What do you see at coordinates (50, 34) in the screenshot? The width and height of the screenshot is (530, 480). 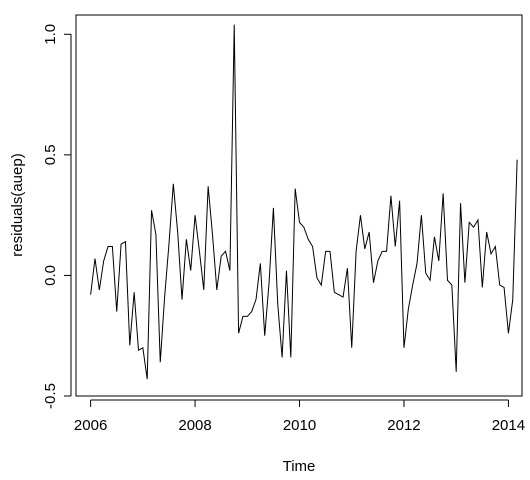 I see `y-tick-label: 1.0` at bounding box center [50, 34].